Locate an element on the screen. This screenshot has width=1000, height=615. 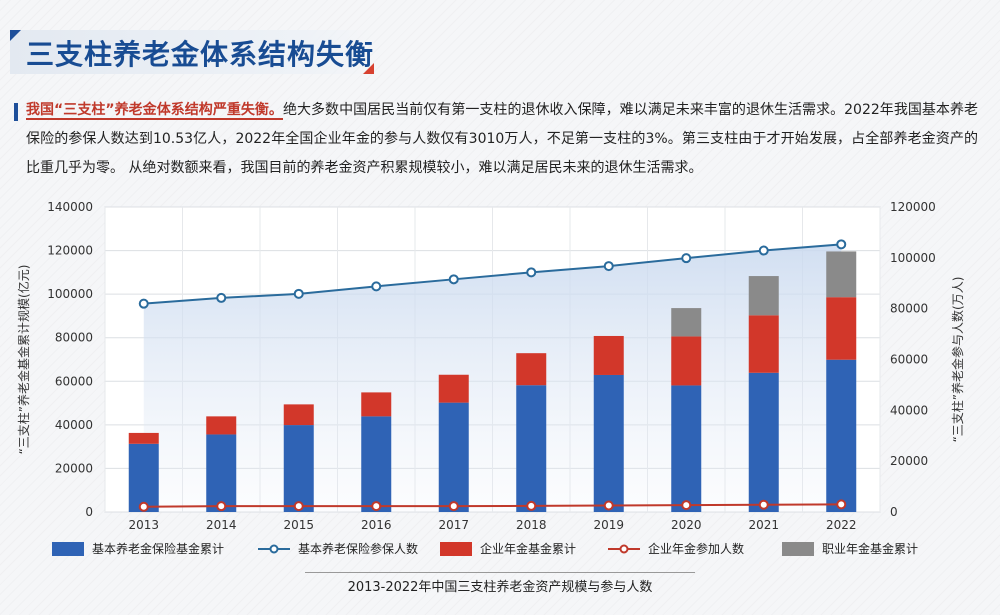
bar-2019-企业年金基金累计 is located at coordinates (608, 355).